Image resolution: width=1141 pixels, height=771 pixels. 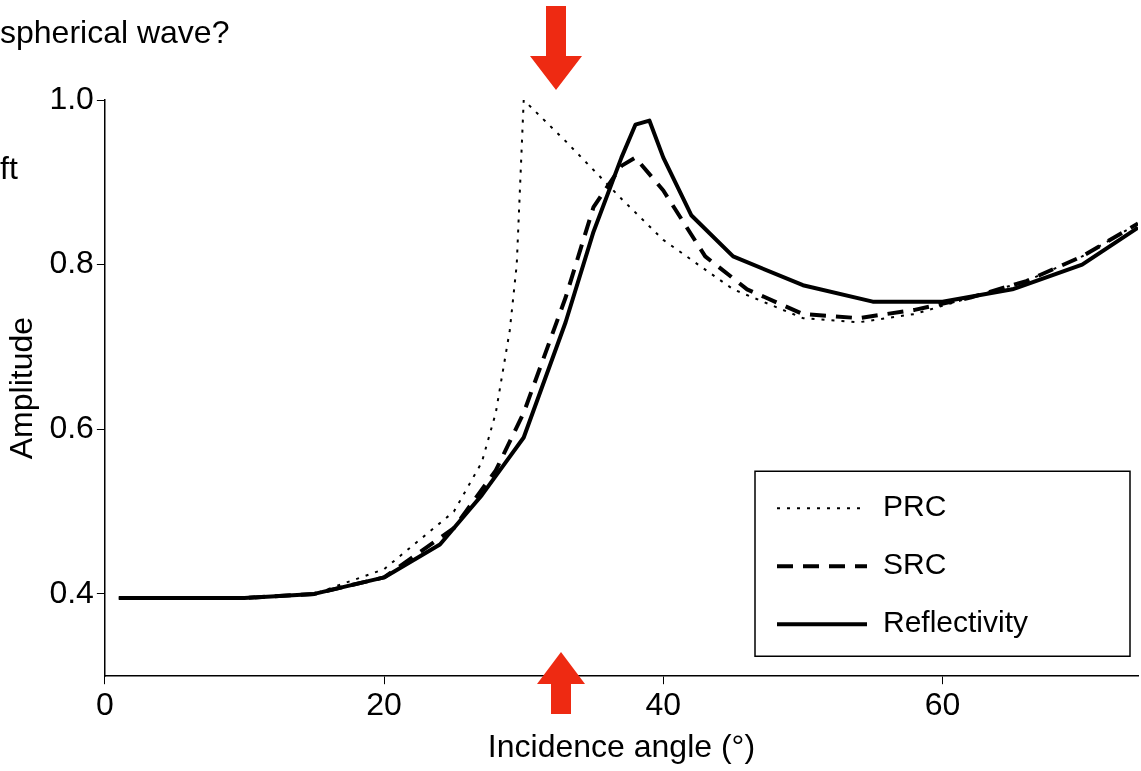 What do you see at coordinates (915, 564) in the screenshot?
I see `legend-label: SRC` at bounding box center [915, 564].